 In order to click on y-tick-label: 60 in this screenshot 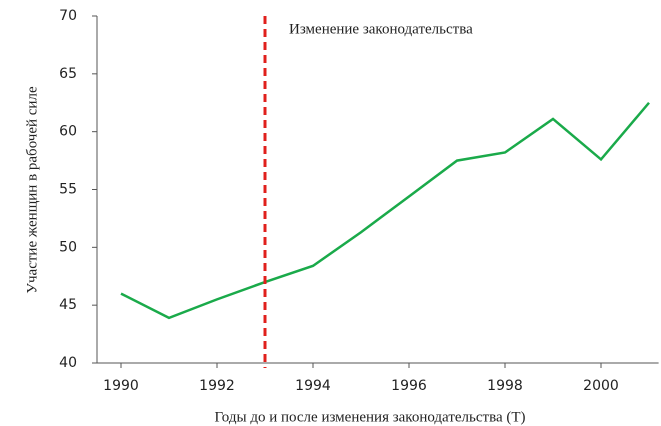, I will do `click(68, 132)`.